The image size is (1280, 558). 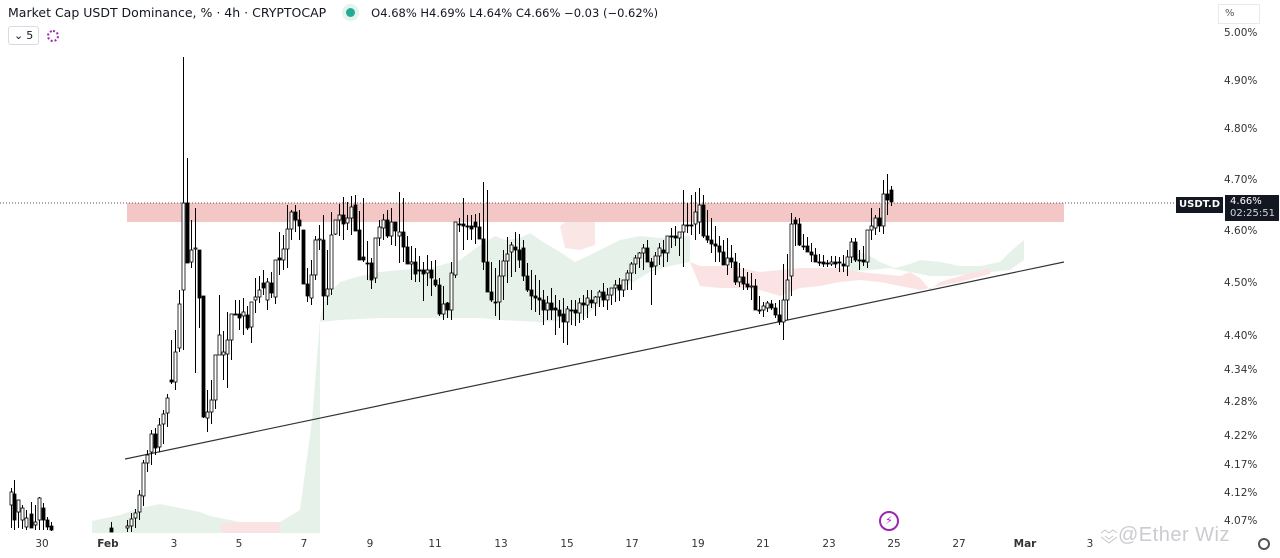 I want to click on time-axis-tick: 30, so click(x=42, y=544).